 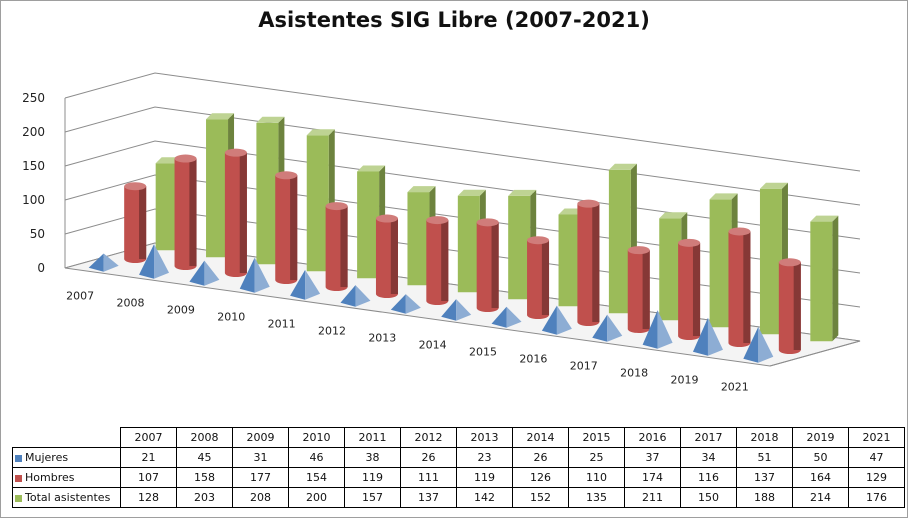 I want to click on table-cell: 38, so click(x=372, y=457).